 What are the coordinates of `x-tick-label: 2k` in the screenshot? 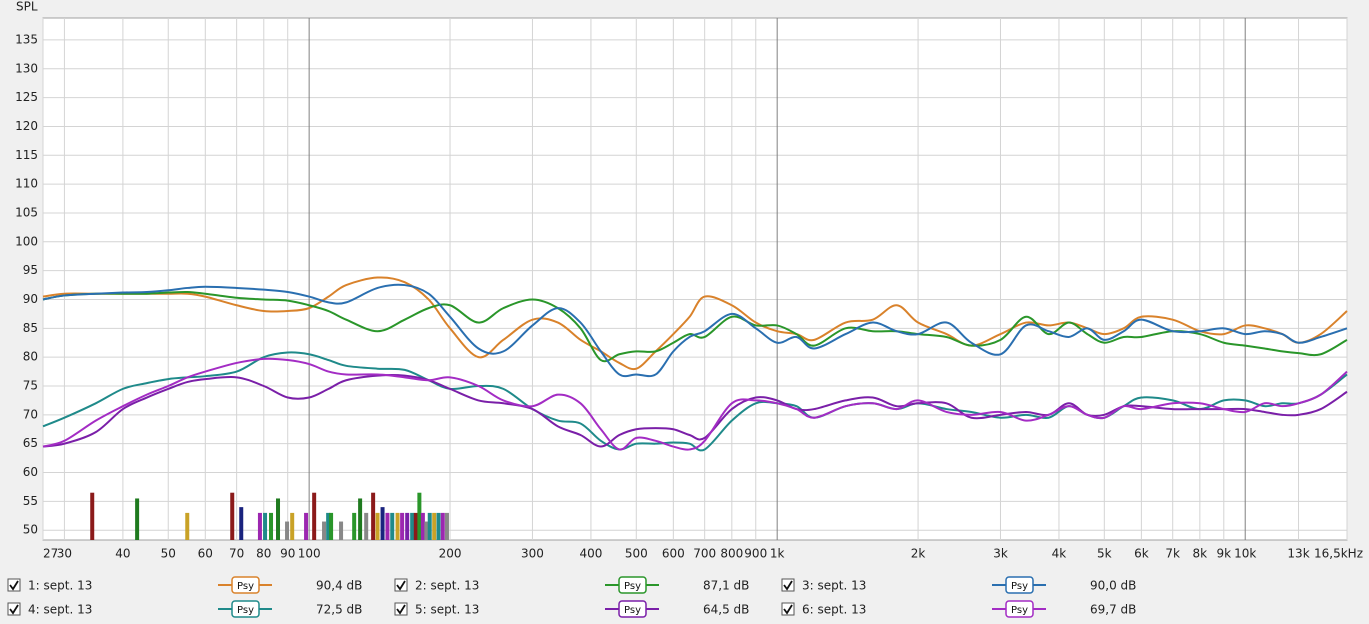 It's located at (918, 554).